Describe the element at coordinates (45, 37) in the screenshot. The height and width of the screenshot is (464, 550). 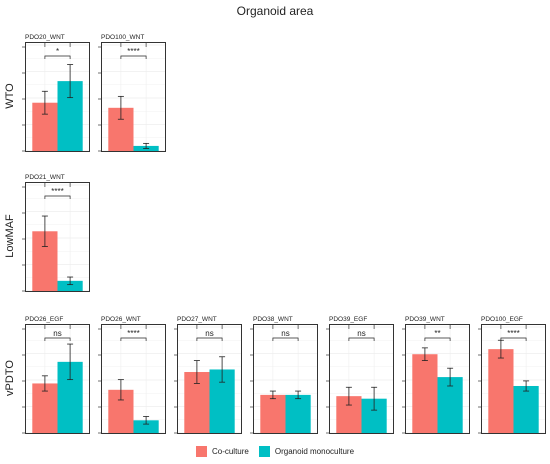
I see `facet-strip-label: PDO20_WNT` at that location.